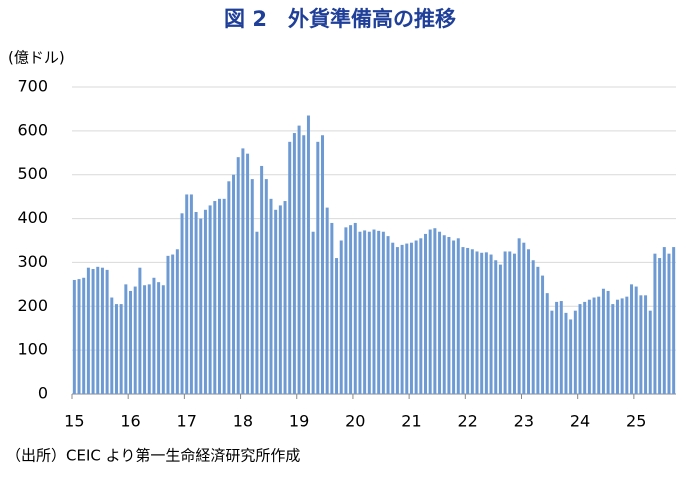 Image resolution: width=680 pixels, height=481 pixels. I want to click on x-tick-label: 20, so click(355, 421).